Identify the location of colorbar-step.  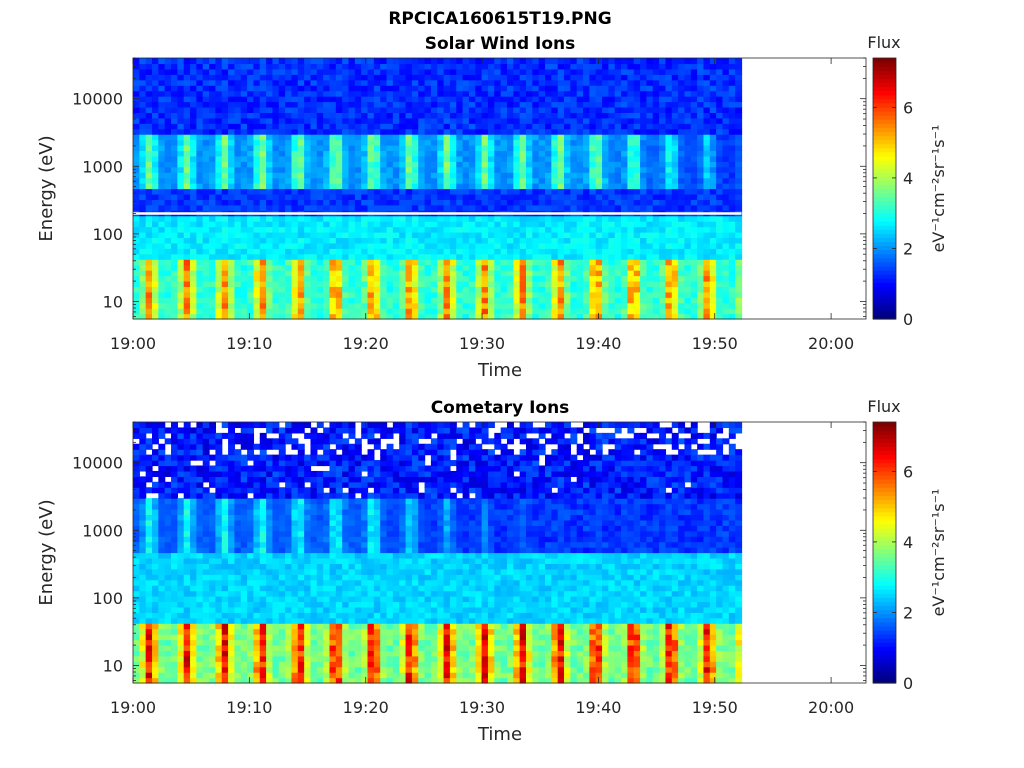
(884, 272).